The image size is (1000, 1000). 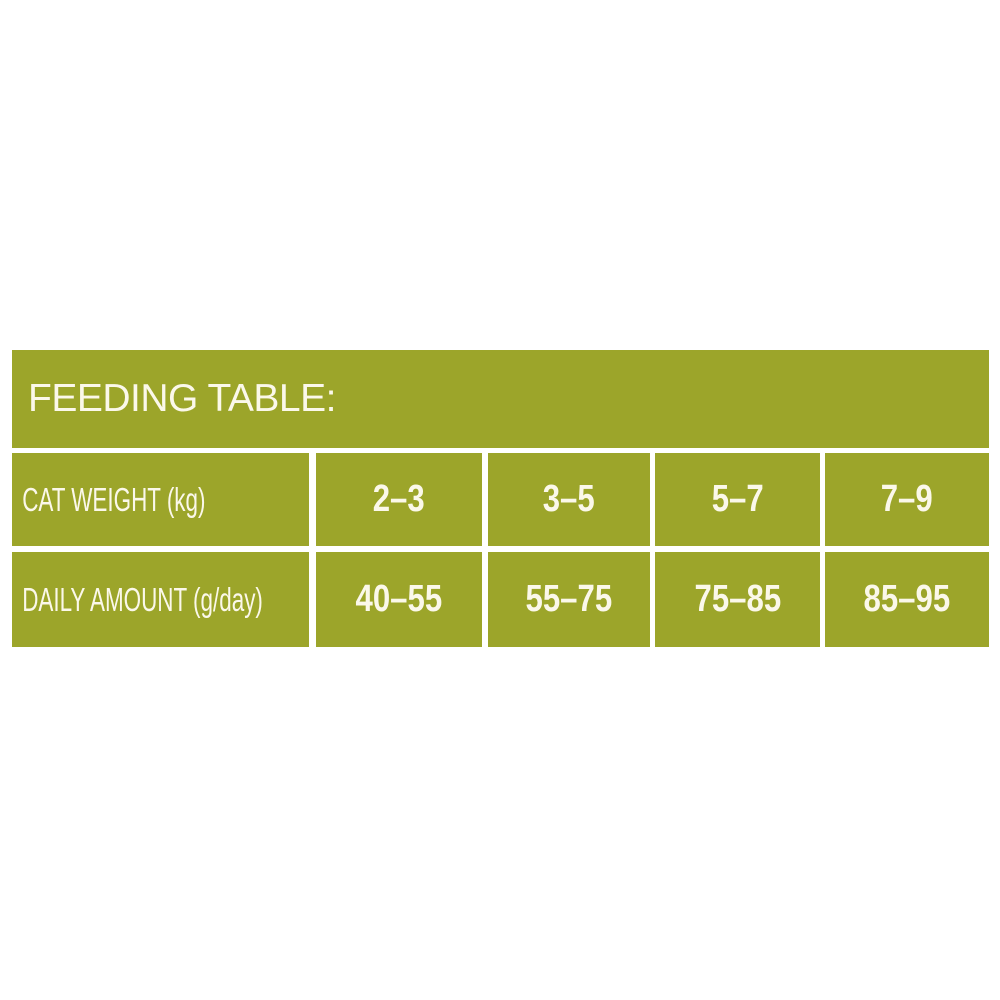 I want to click on table-cell: 5–7, so click(x=737, y=499).